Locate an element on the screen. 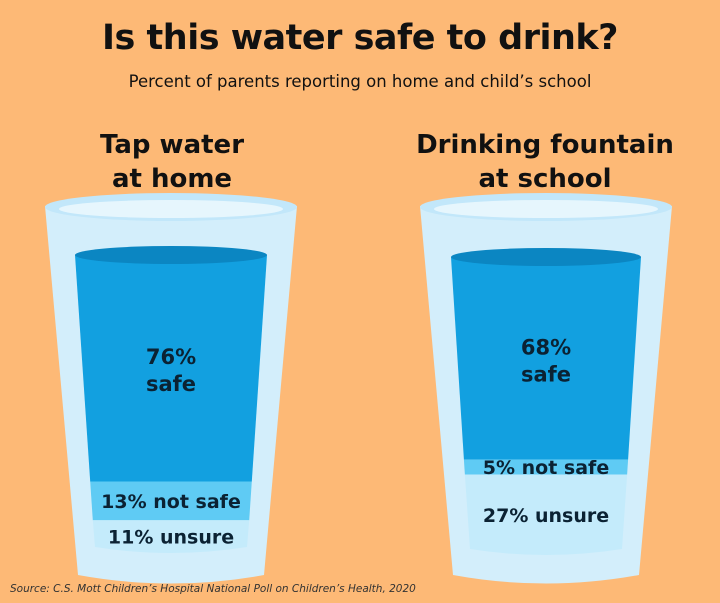  glass-title-line: at home is located at coordinates (172, 179).